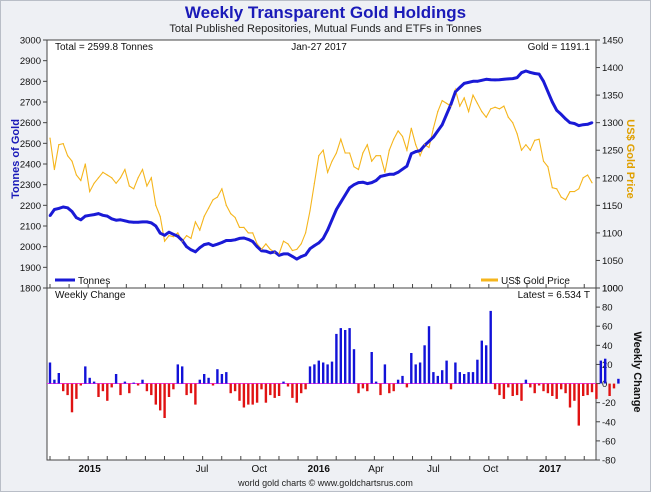  Describe the element at coordinates (612, 206) in the screenshot. I see `right-axis-tick-label: 1150` at that location.